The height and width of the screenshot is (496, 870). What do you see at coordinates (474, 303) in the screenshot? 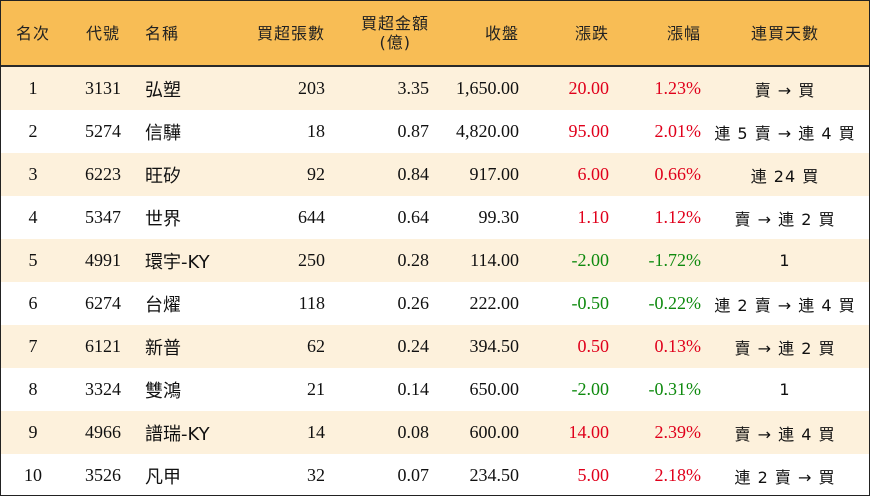
I see `cell-close: 222.00` at bounding box center [474, 303].